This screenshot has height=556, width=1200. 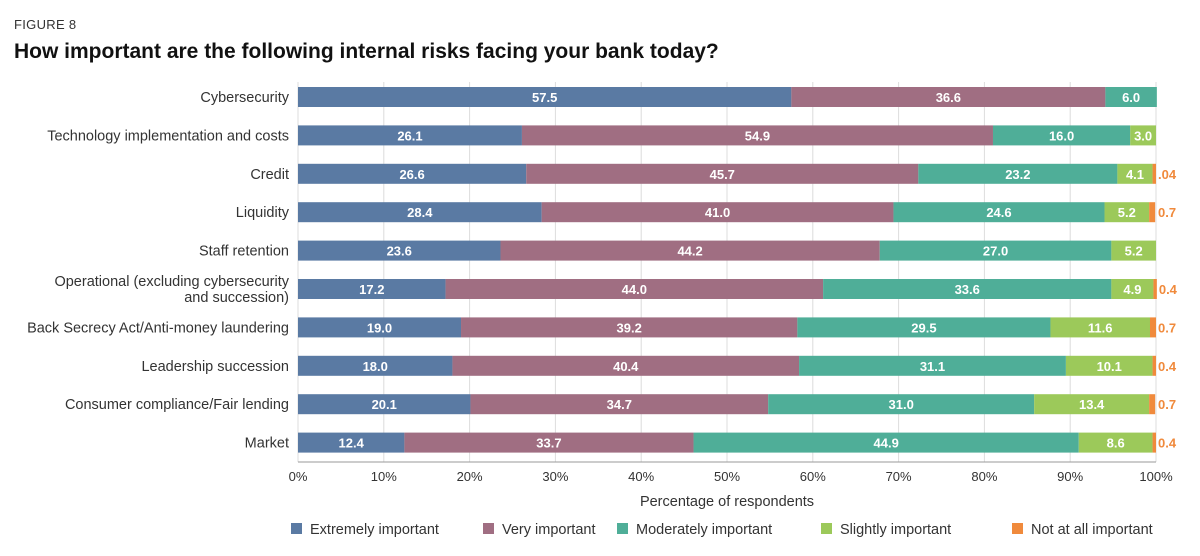 I want to click on data-label: 31.1, so click(x=932, y=366).